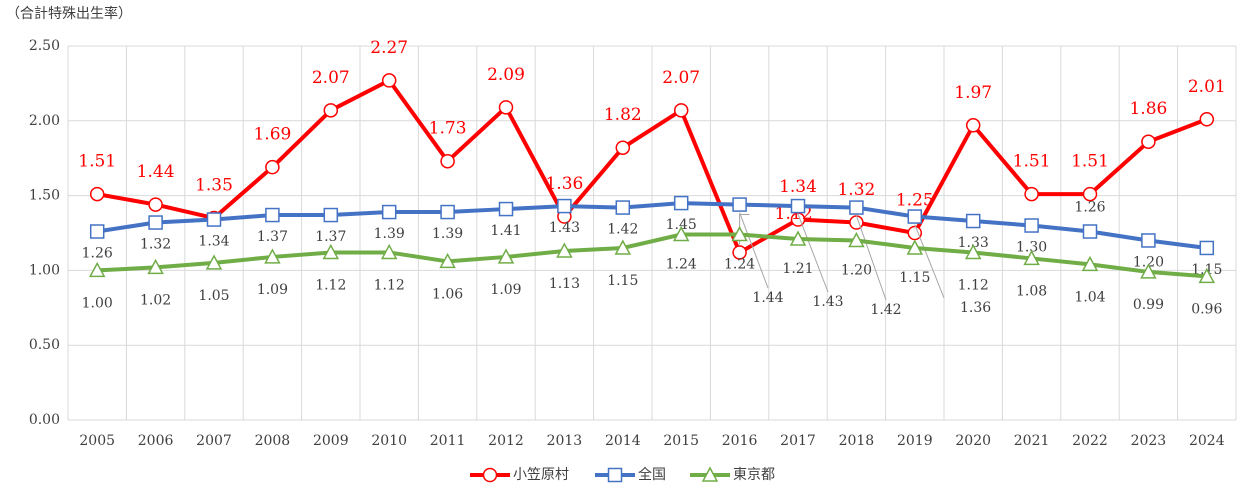  What do you see at coordinates (798, 441) in the screenshot?
I see `x-tick-label: 2017` at bounding box center [798, 441].